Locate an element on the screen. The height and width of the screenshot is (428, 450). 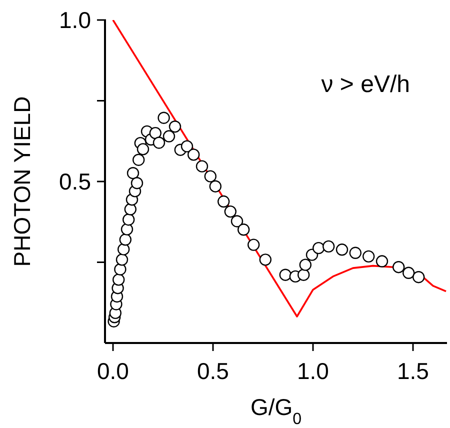
x-tick-label: 1.0 is located at coordinates (313, 371).